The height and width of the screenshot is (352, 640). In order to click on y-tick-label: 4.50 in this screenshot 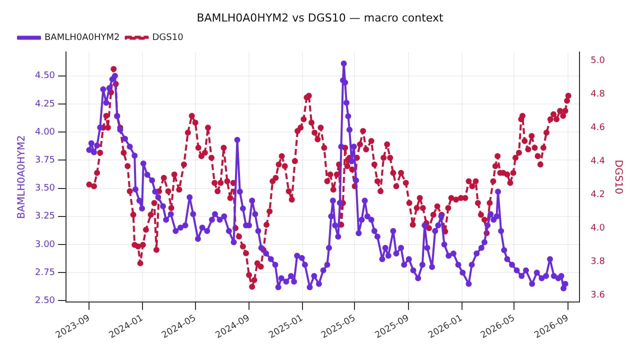, I will do `click(45, 76)`.